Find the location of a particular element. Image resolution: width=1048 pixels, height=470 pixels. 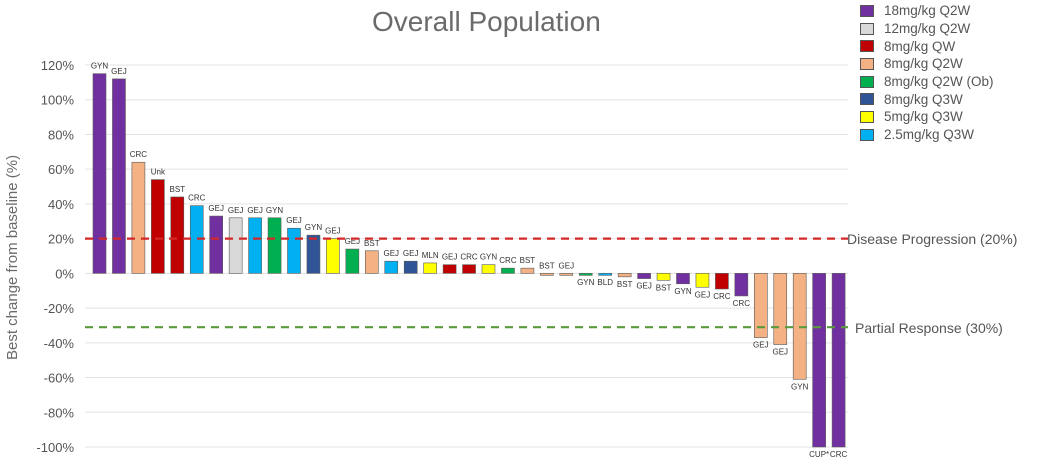

bar-label: MLN is located at coordinates (430, 255).